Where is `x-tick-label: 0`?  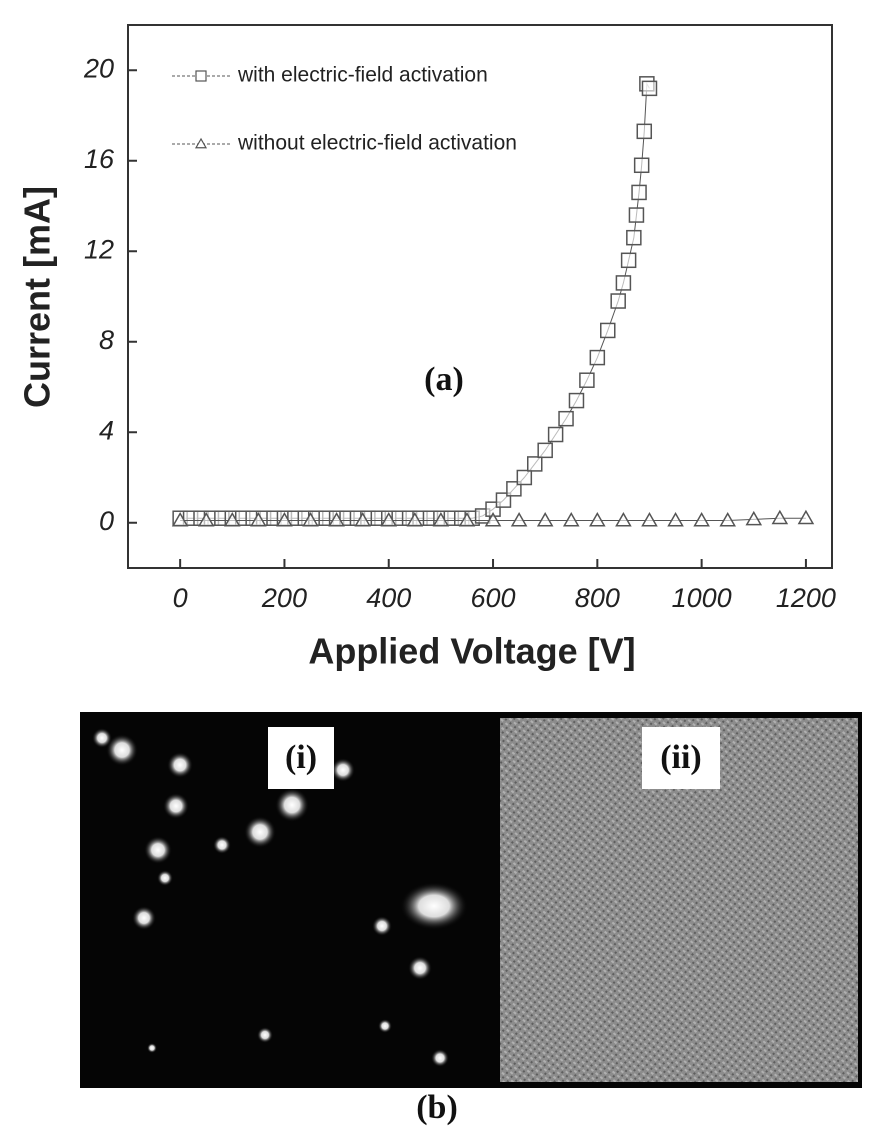
x-tick-label: 0 is located at coordinates (180, 598).